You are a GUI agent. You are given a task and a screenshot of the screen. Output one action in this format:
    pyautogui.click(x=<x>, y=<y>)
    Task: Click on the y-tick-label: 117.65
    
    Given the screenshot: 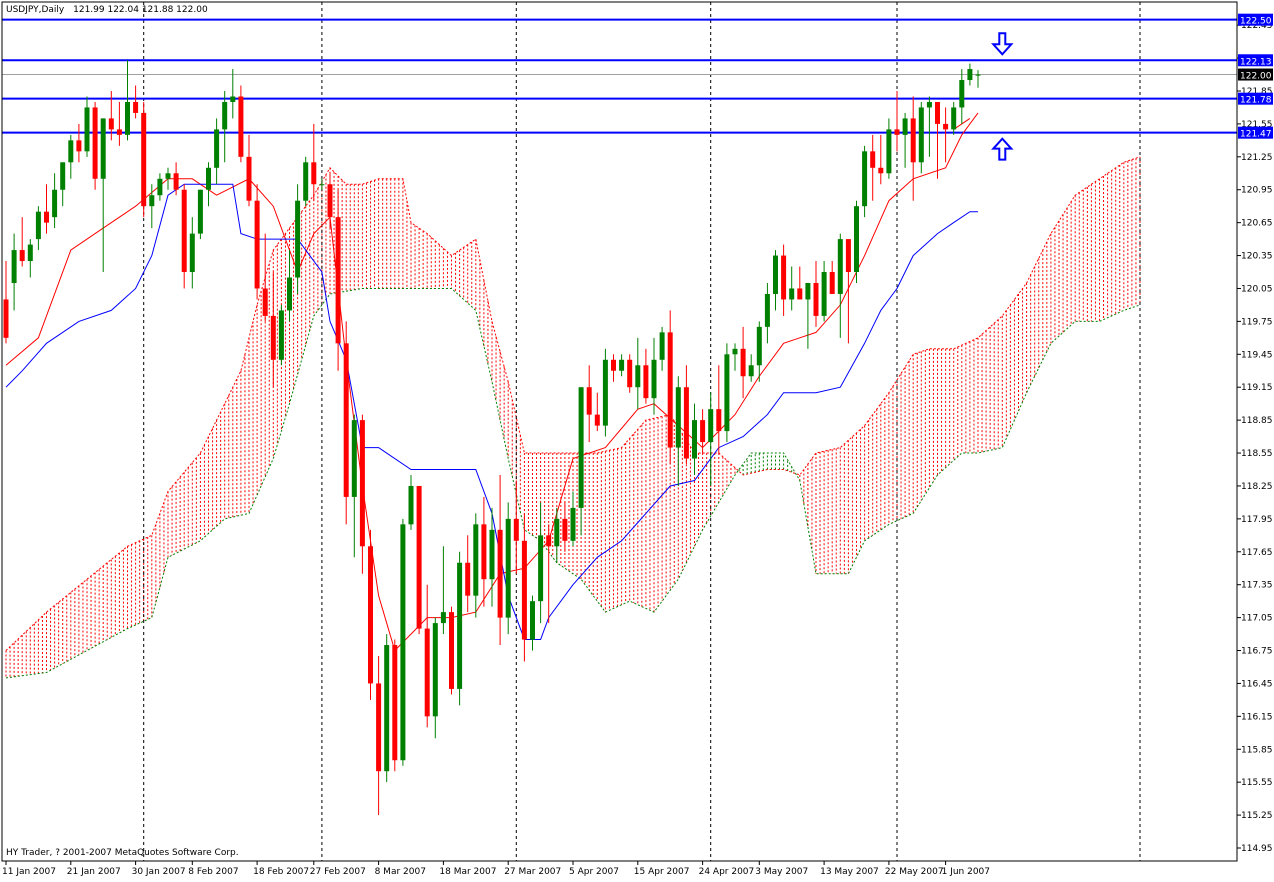 What is the action you would take?
    pyautogui.click(x=1257, y=553)
    